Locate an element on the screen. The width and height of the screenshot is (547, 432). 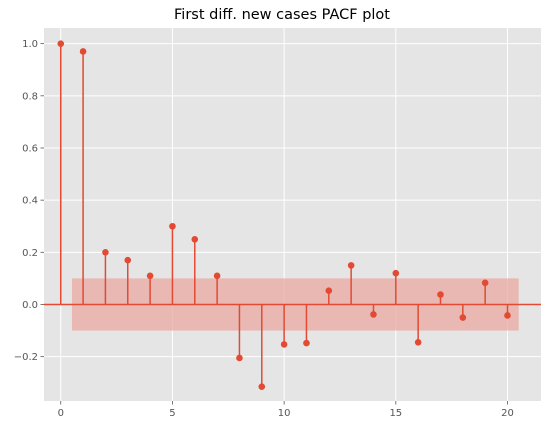
y-tick-label: 0.6 is located at coordinates (30, 148).